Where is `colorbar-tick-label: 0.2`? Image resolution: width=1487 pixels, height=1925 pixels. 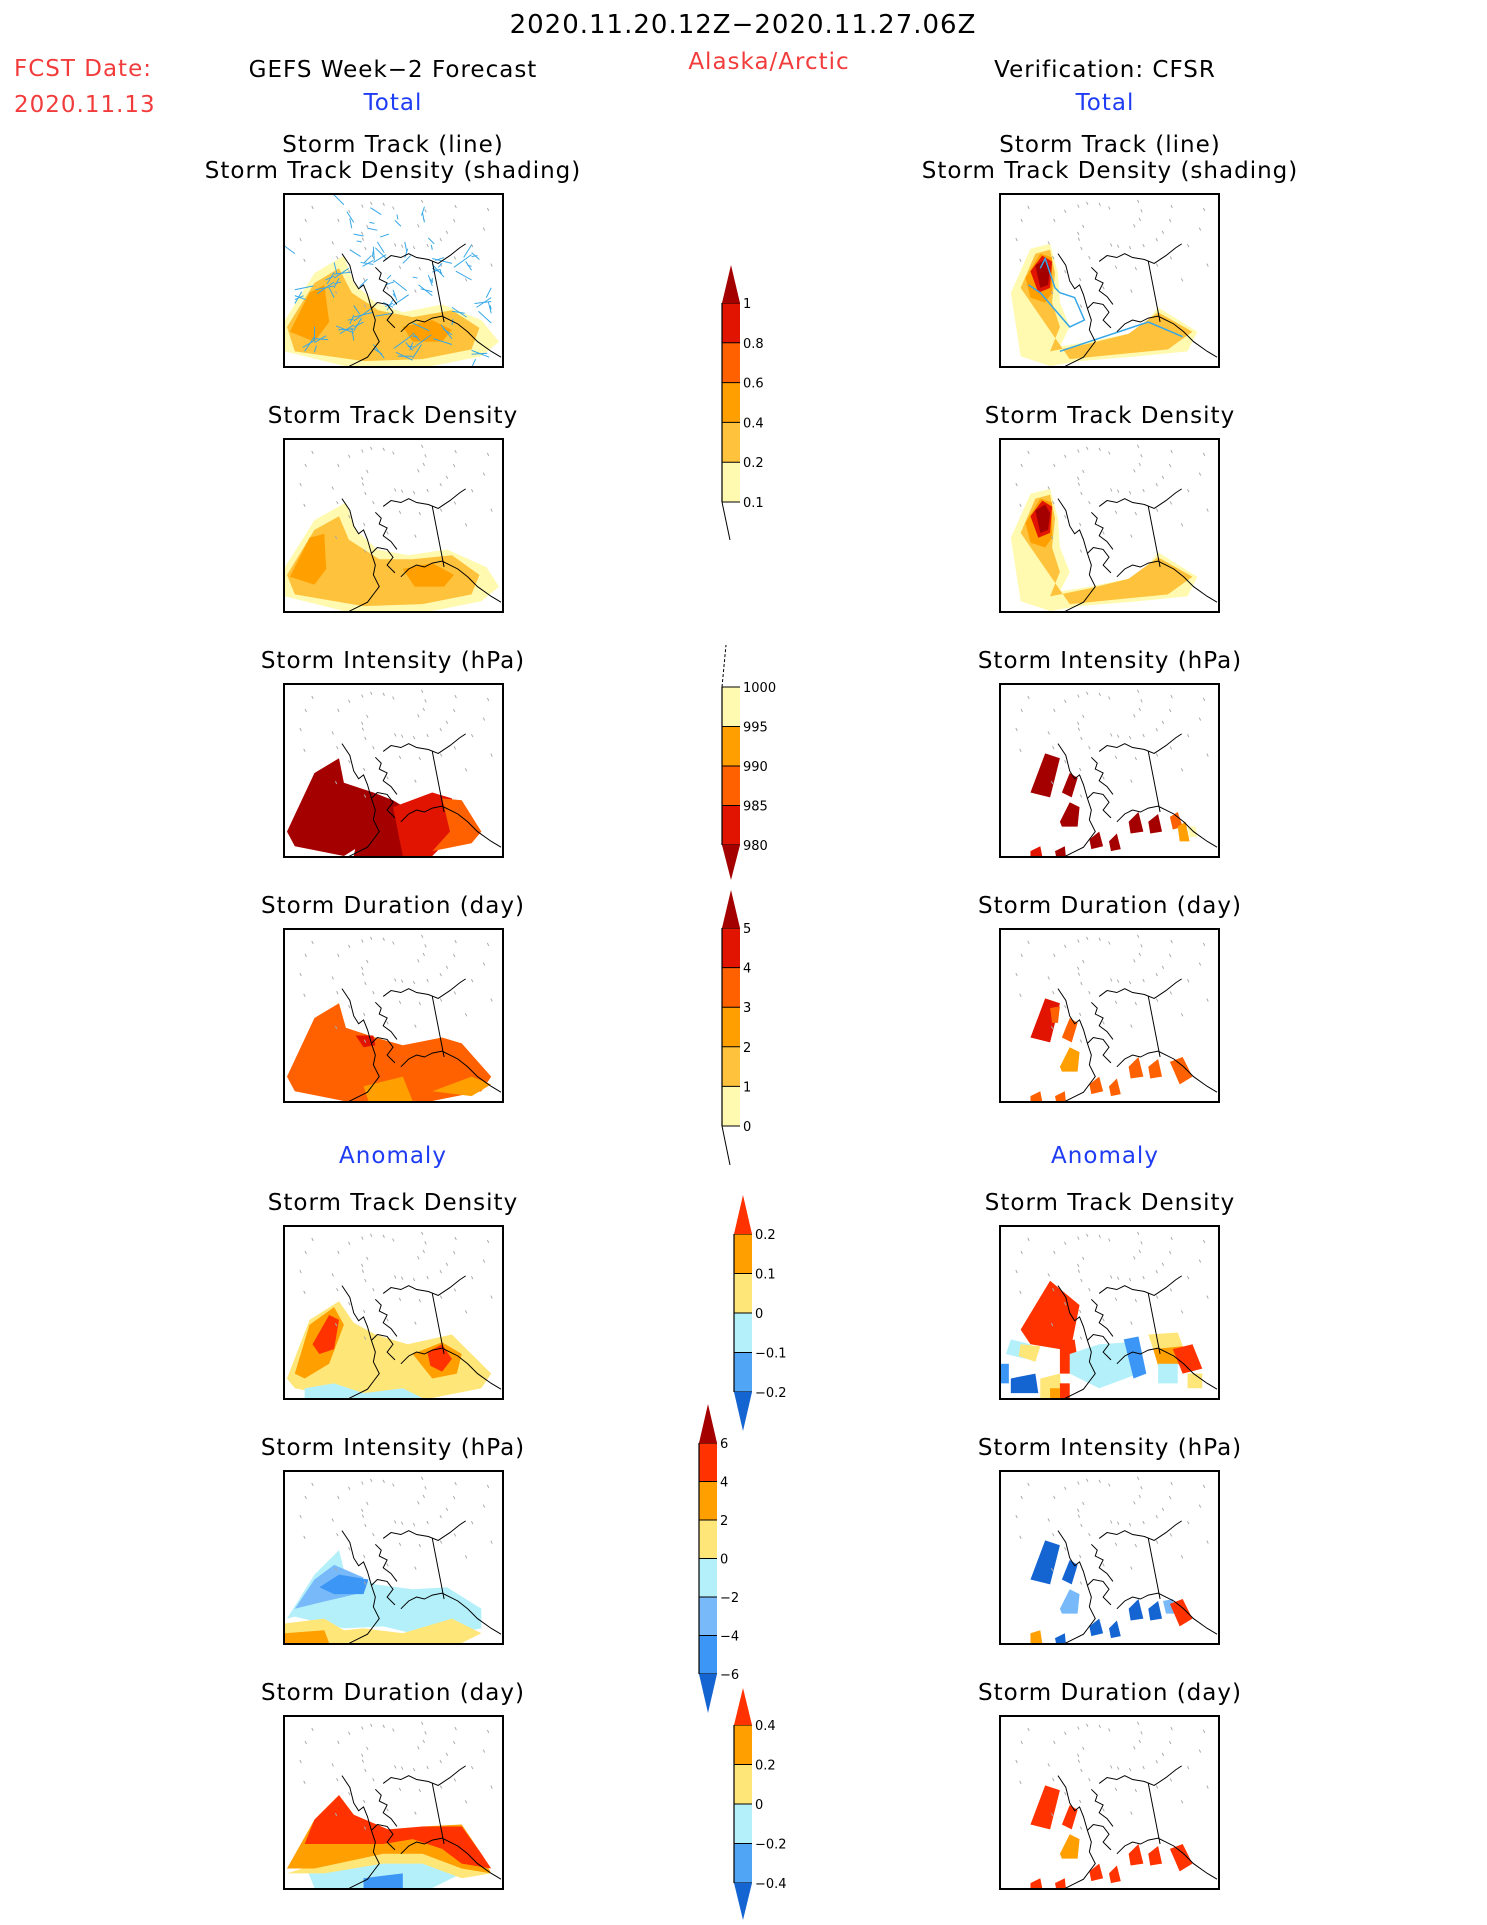
colorbar-tick-label: 0.2 is located at coordinates (753, 463).